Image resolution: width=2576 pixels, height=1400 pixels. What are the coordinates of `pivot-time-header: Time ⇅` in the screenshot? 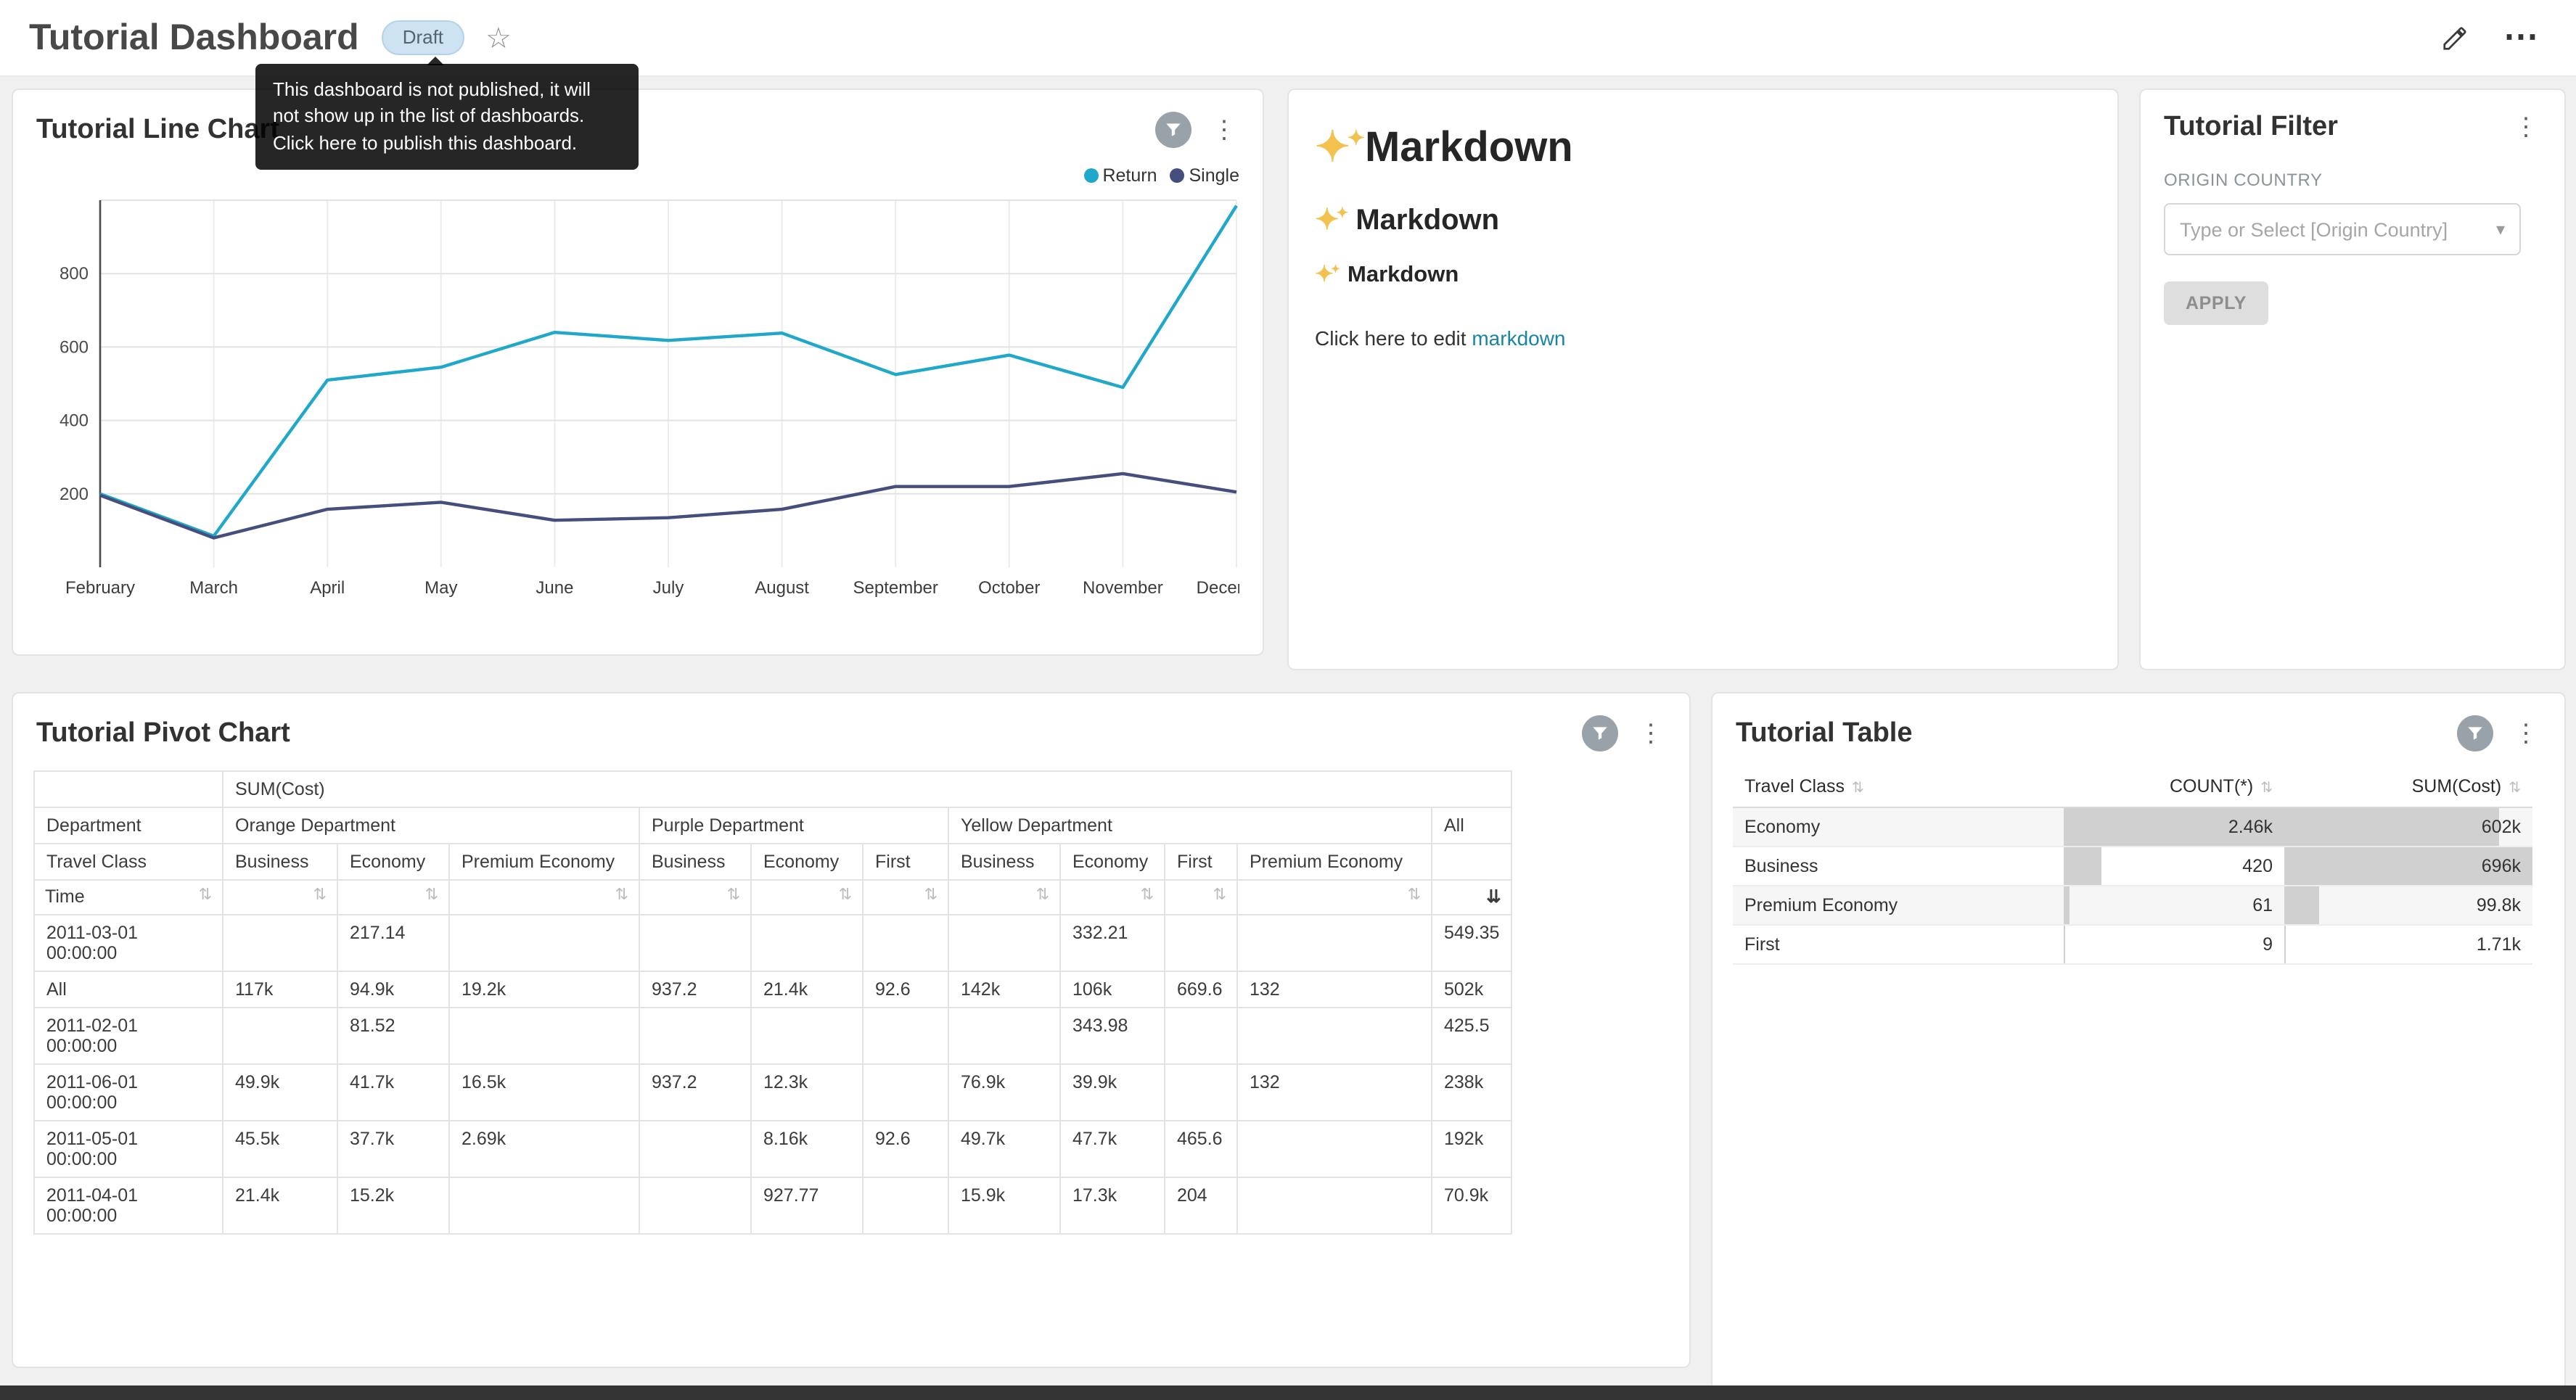 It's located at (128, 897).